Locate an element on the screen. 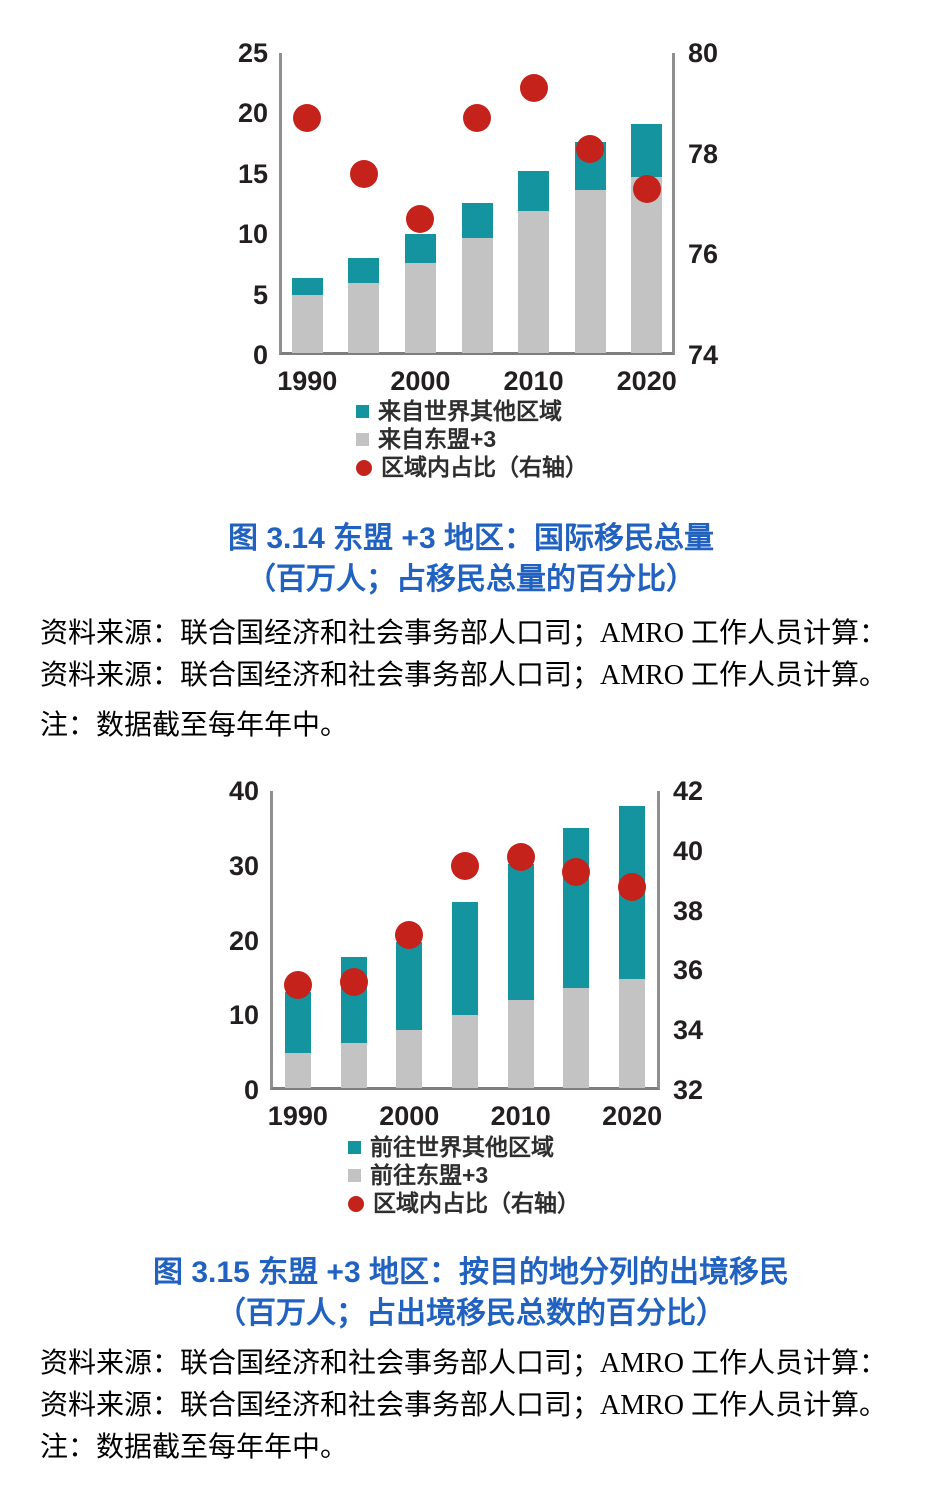 Image resolution: width=942 pixels, height=1500 pixels. legend-item: 来自世界其他区域 is located at coordinates (472, 411).